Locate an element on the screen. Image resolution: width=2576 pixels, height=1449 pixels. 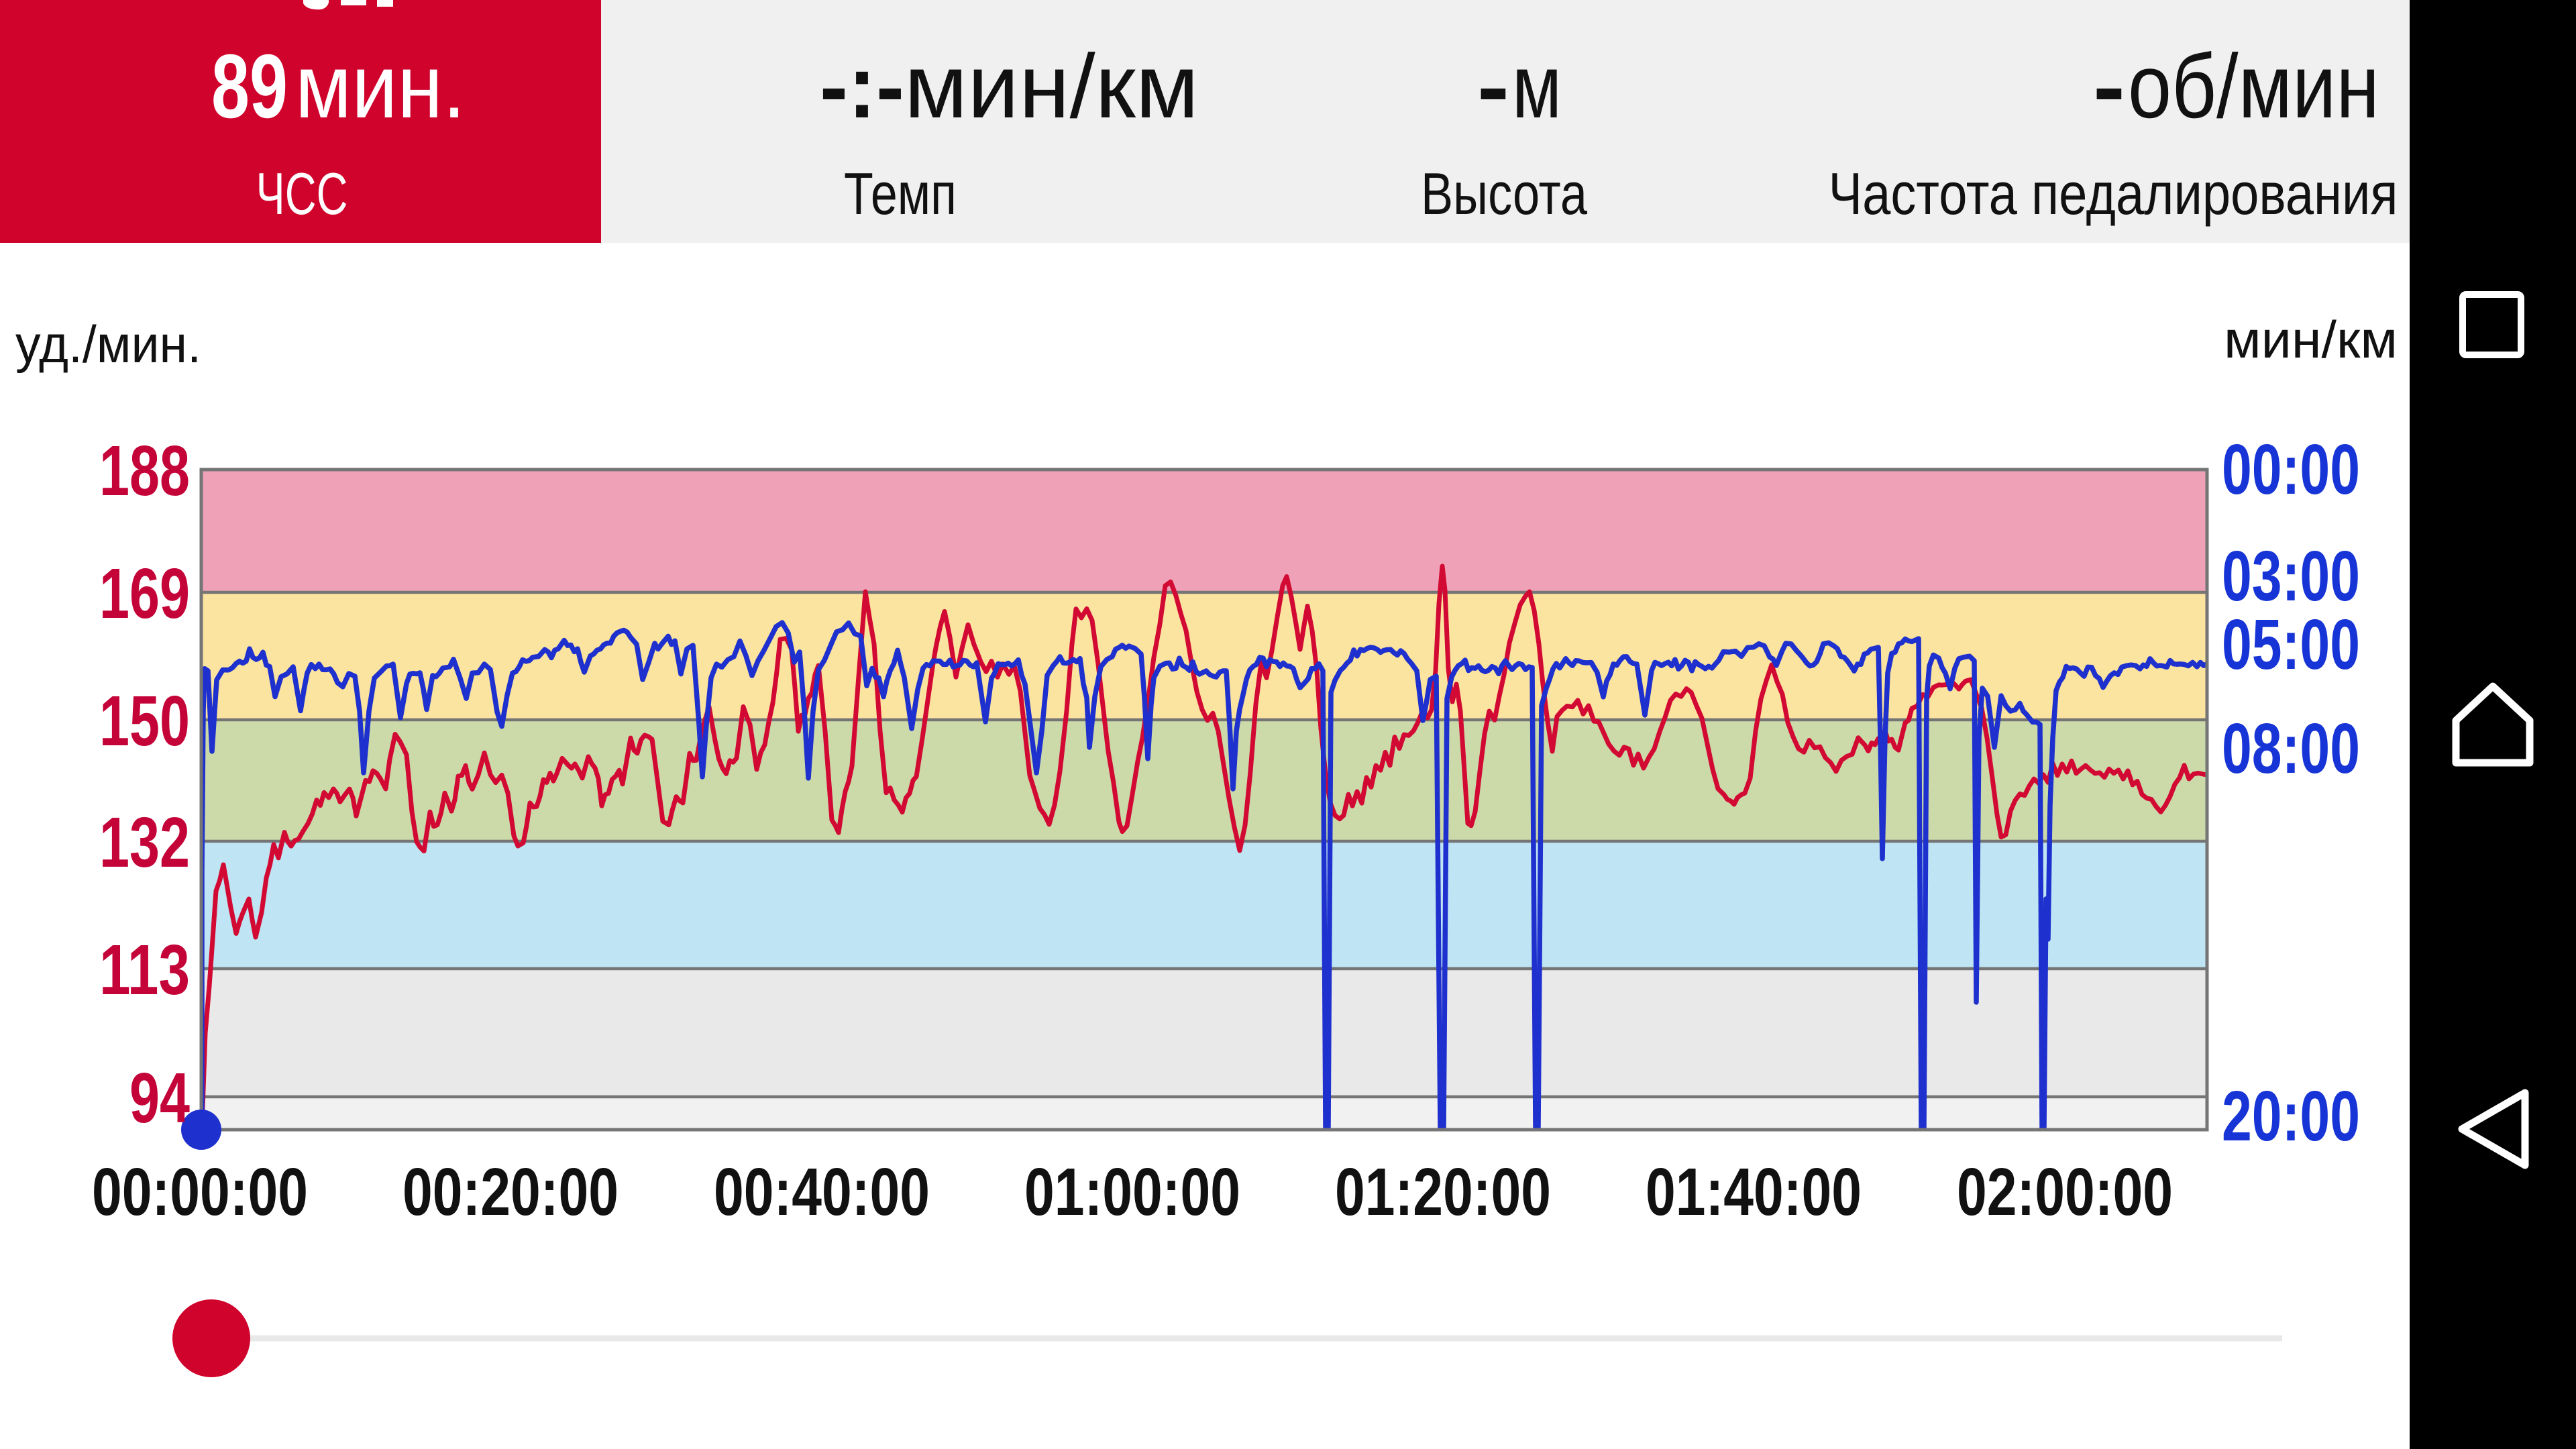
svg-text: 188 is located at coordinates (144, 471).